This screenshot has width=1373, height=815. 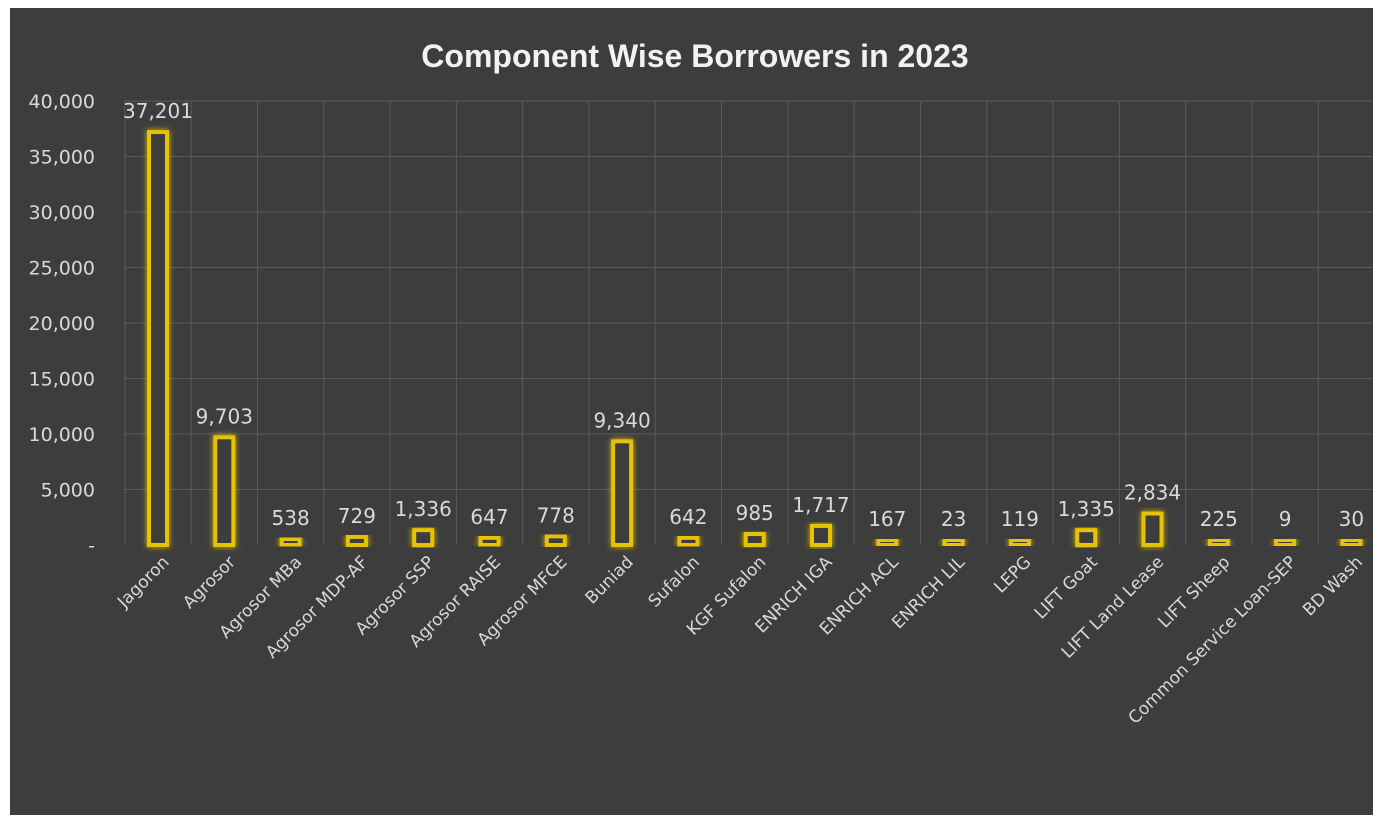 I want to click on y-tick-label: 35,000, so click(x=62, y=158).